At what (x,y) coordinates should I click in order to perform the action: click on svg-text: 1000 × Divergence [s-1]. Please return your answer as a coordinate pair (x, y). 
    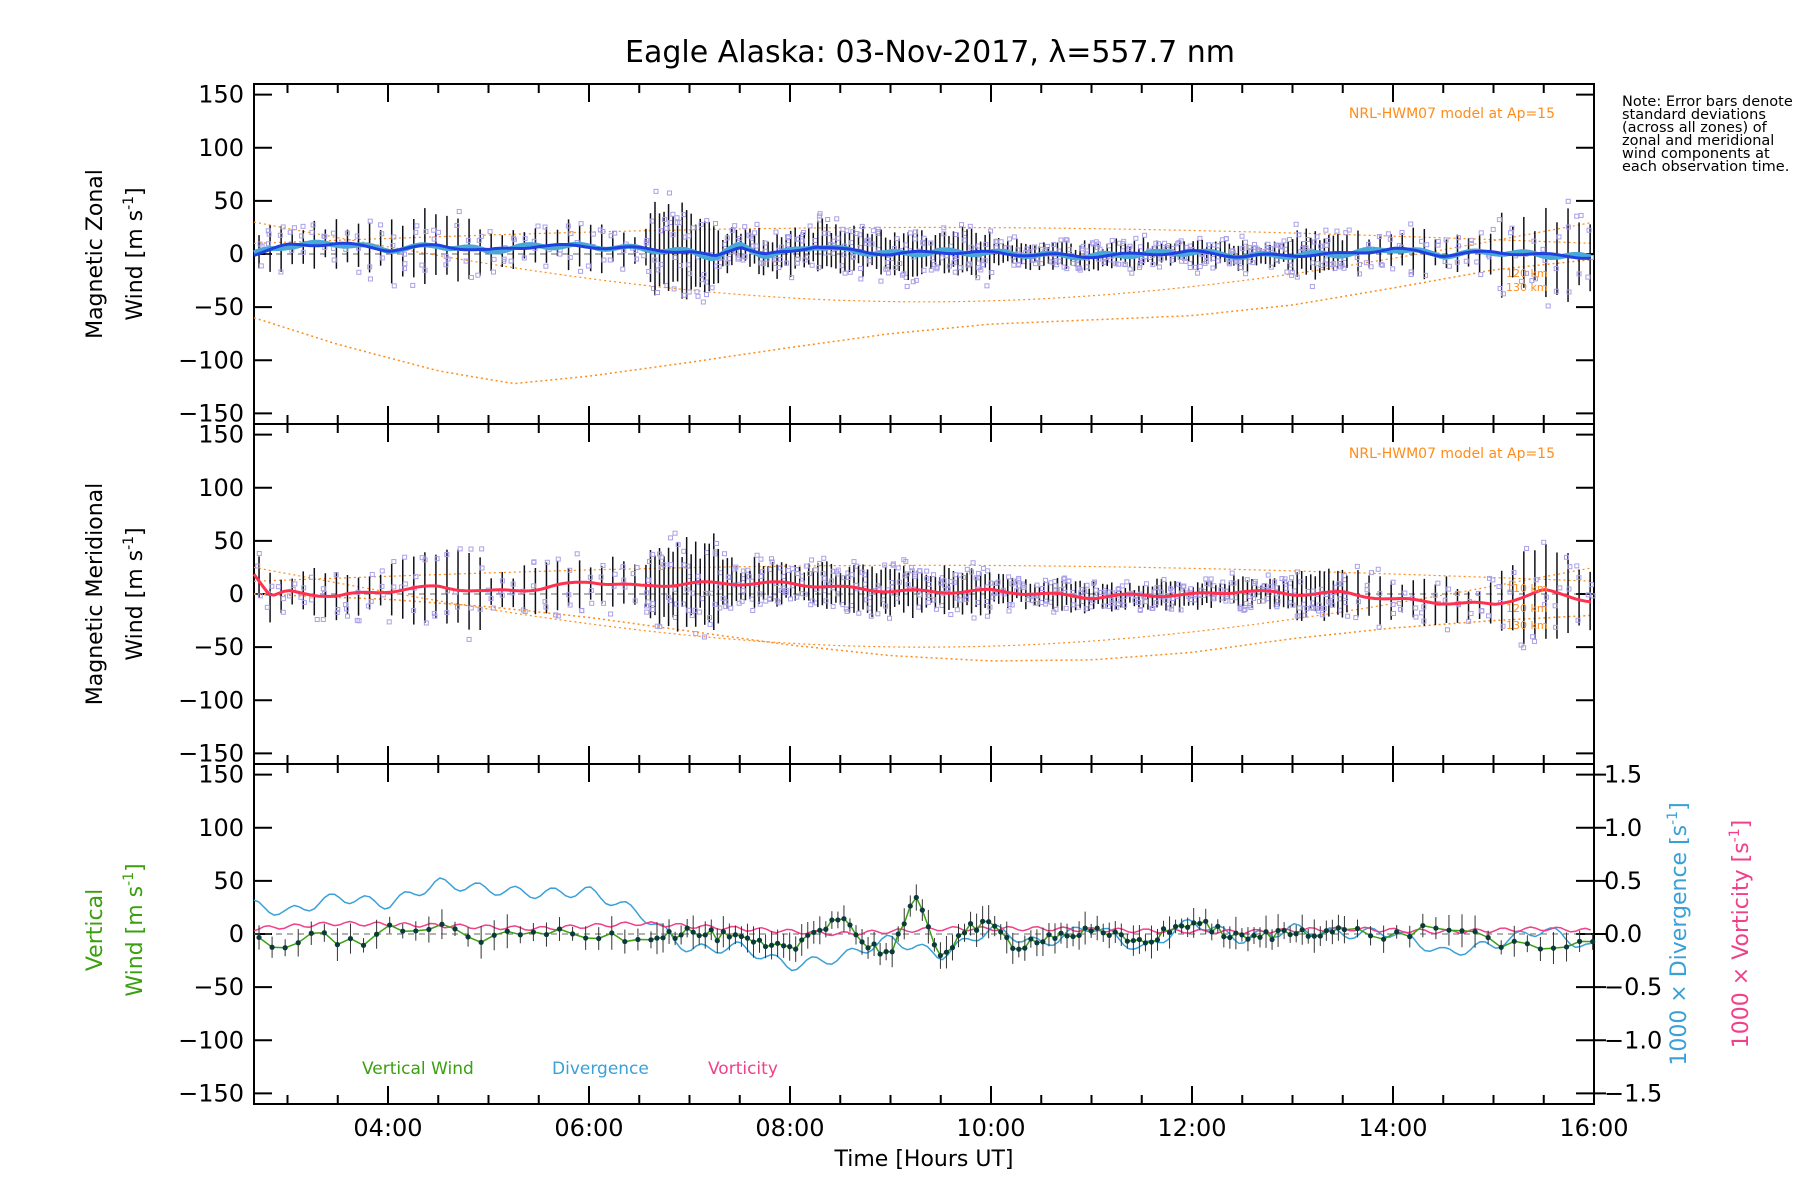
    Looking at the image, I should click on (1678, 933).